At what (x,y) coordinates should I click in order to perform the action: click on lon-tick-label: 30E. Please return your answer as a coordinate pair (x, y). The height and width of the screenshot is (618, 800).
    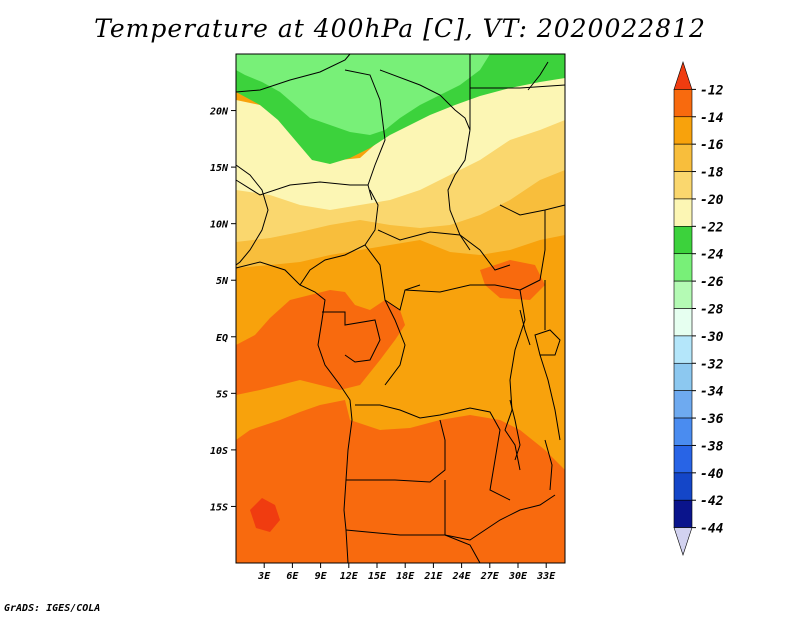
    Looking at the image, I should click on (518, 576).